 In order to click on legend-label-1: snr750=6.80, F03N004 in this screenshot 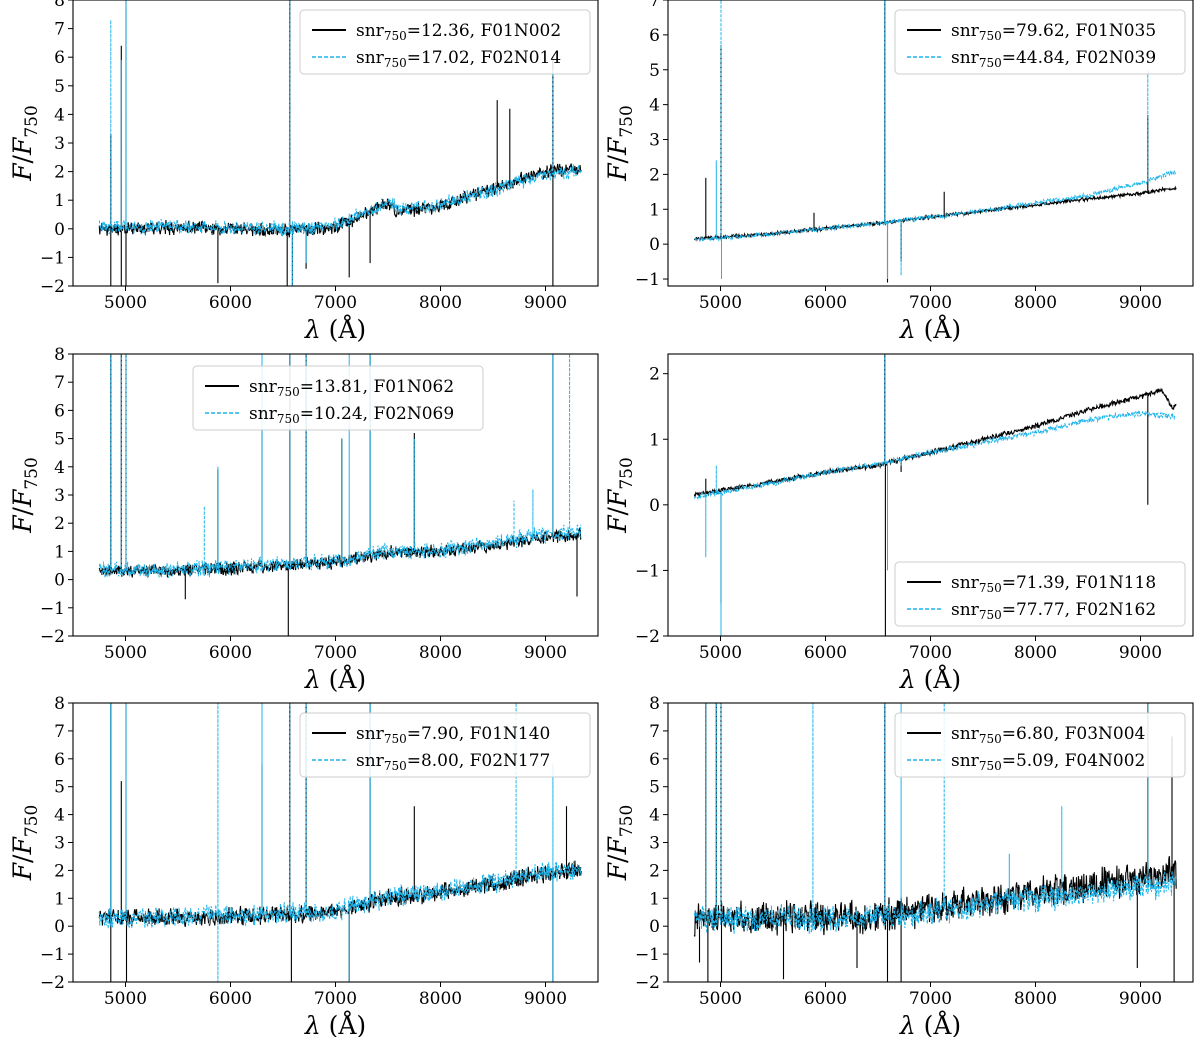, I will do `click(1048, 735)`.